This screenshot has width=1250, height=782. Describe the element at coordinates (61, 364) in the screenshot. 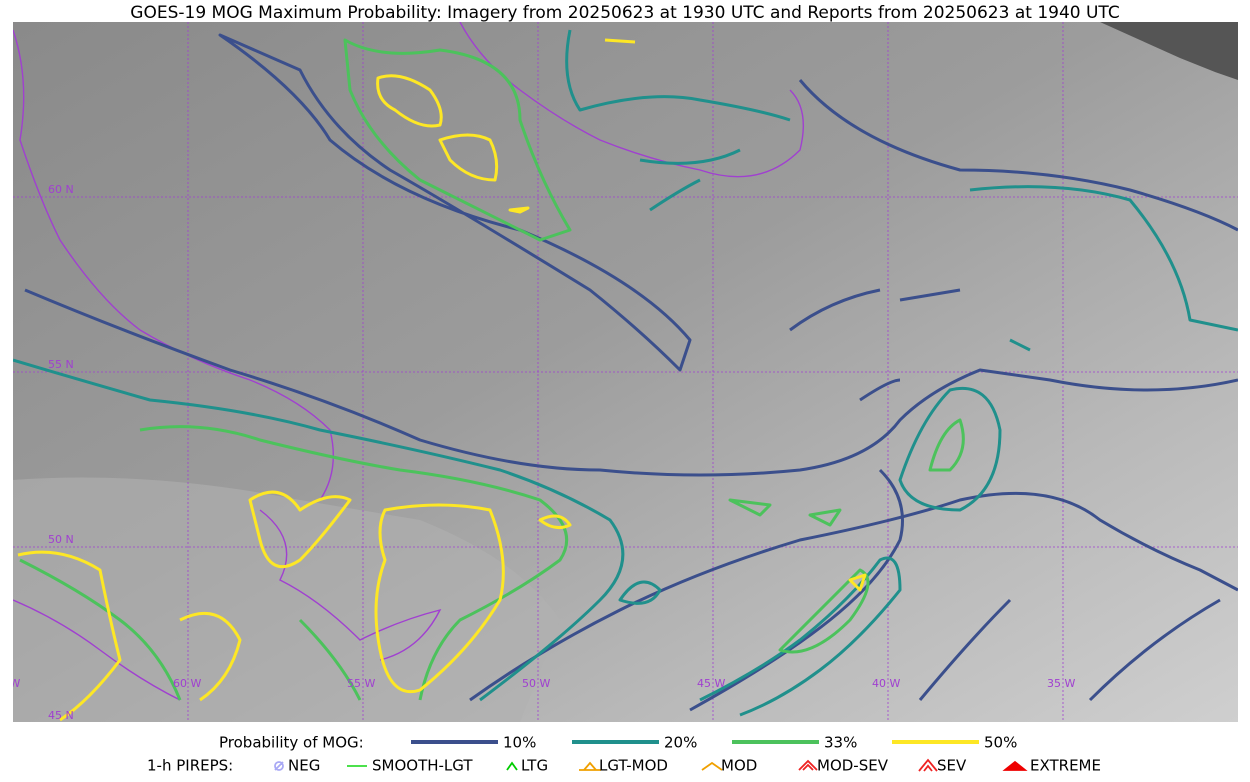

I see `lat-label: 55 N` at that location.